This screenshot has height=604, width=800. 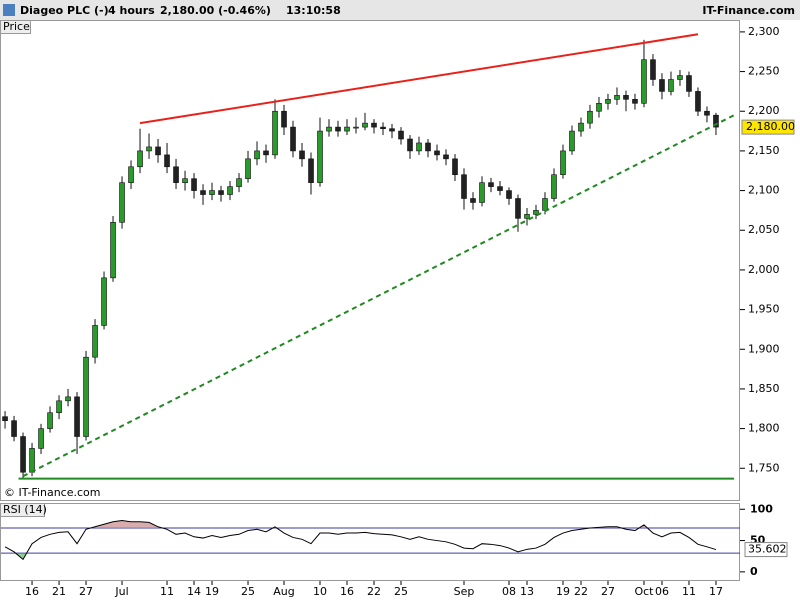 What do you see at coordinates (59, 591) in the screenshot?
I see `x-tick-label: 21` at bounding box center [59, 591].